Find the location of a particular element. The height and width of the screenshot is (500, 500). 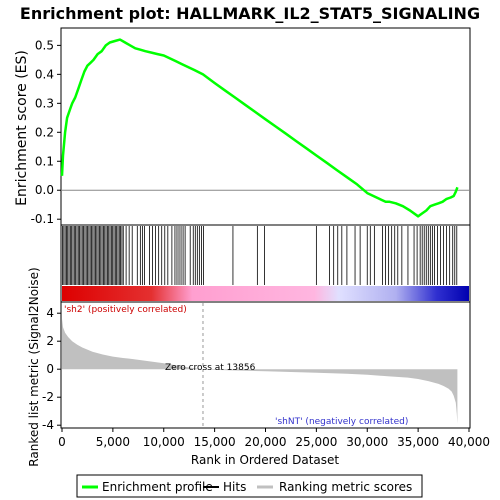

es-axis-label: Enrichment score (ES) is located at coordinates (22, 128).